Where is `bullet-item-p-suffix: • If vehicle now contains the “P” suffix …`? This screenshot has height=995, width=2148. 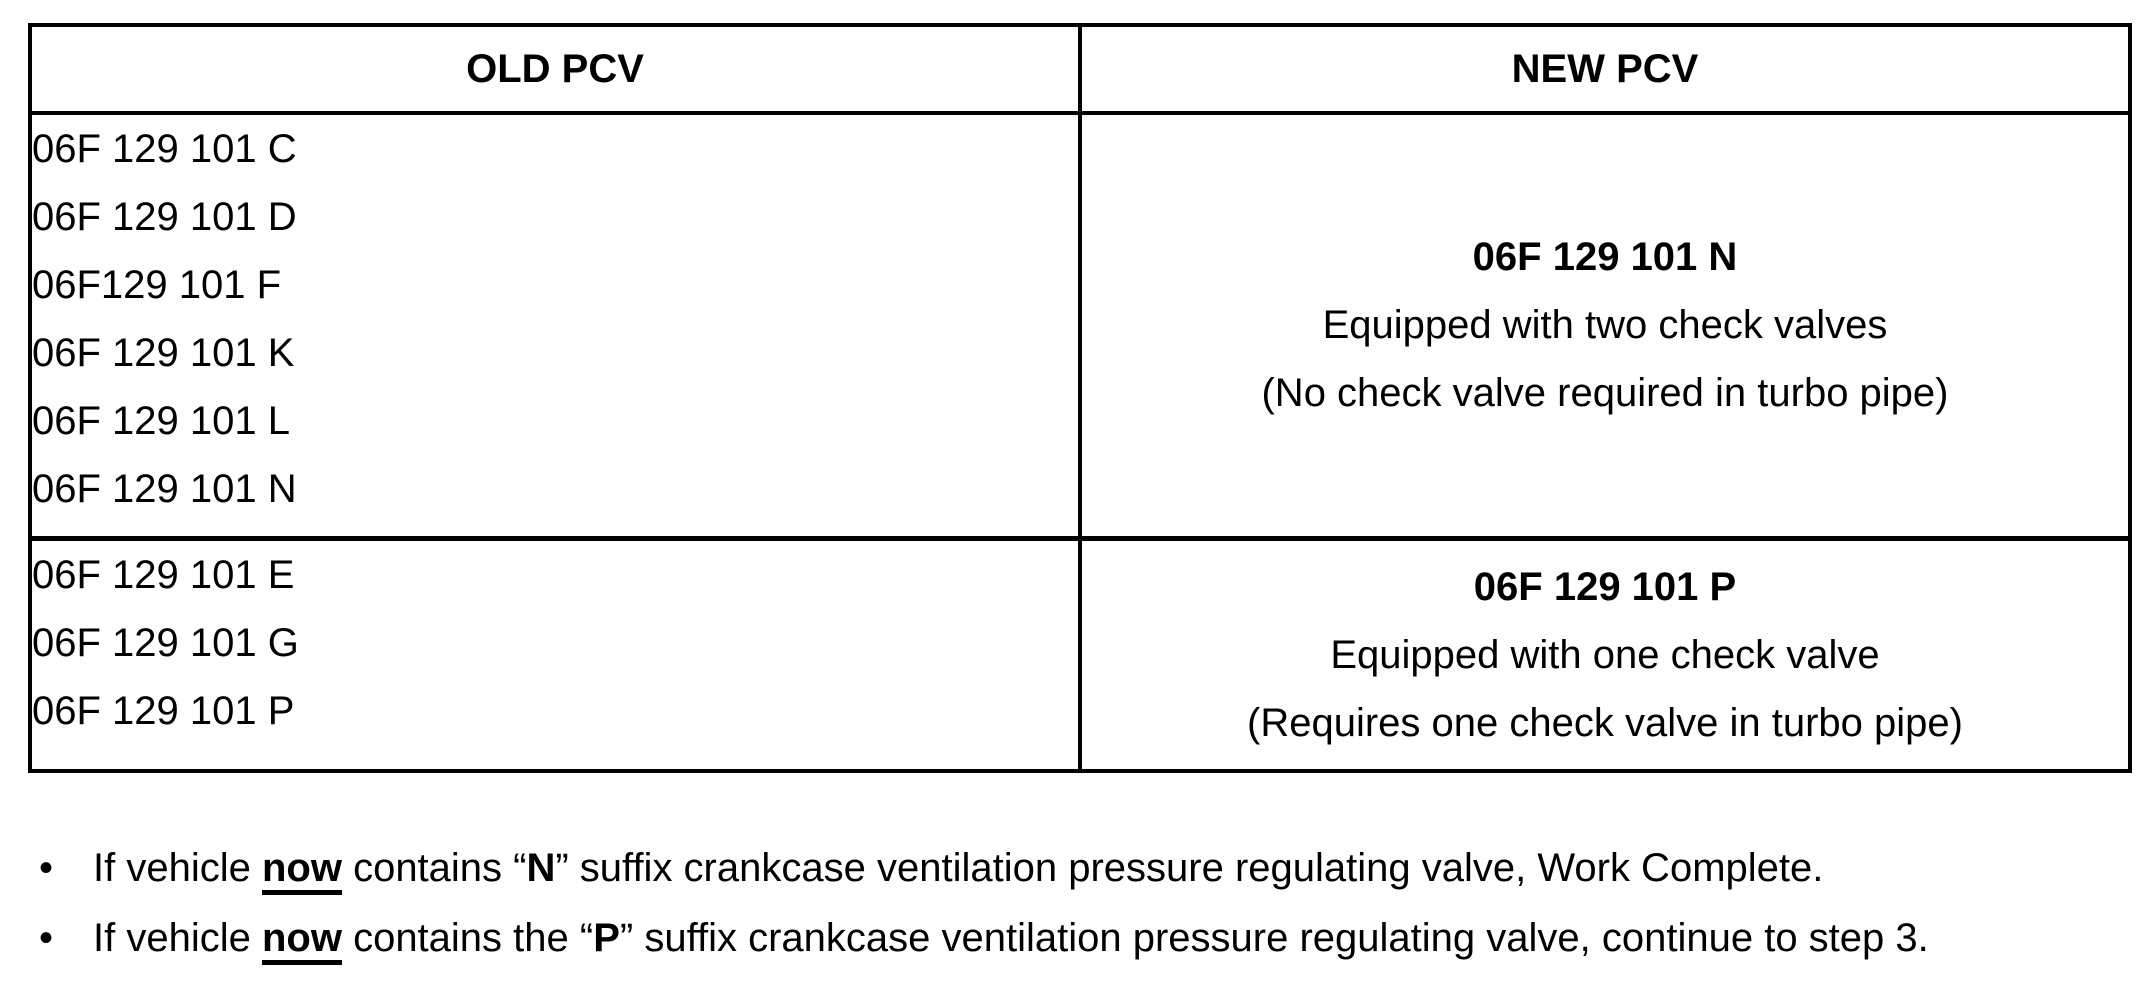
bullet-item-p-suffix: • If vehicle now contains the “P” suffix … is located at coordinates (1078, 938).